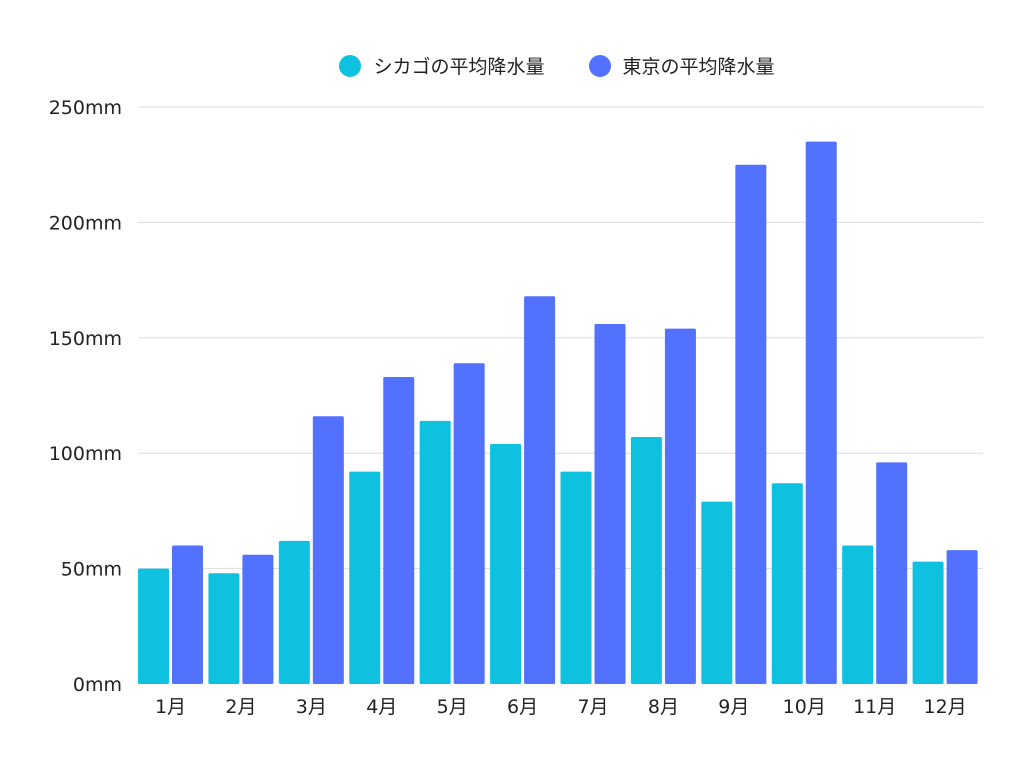 This screenshot has height=768, width=1024. I want to click on x-tick-label: 5月, so click(452, 707).